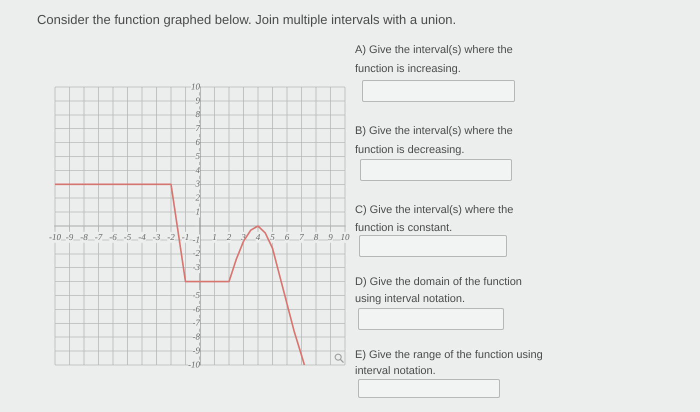 This screenshot has height=412, width=700. I want to click on y-tick-label: -8, so click(196, 337).